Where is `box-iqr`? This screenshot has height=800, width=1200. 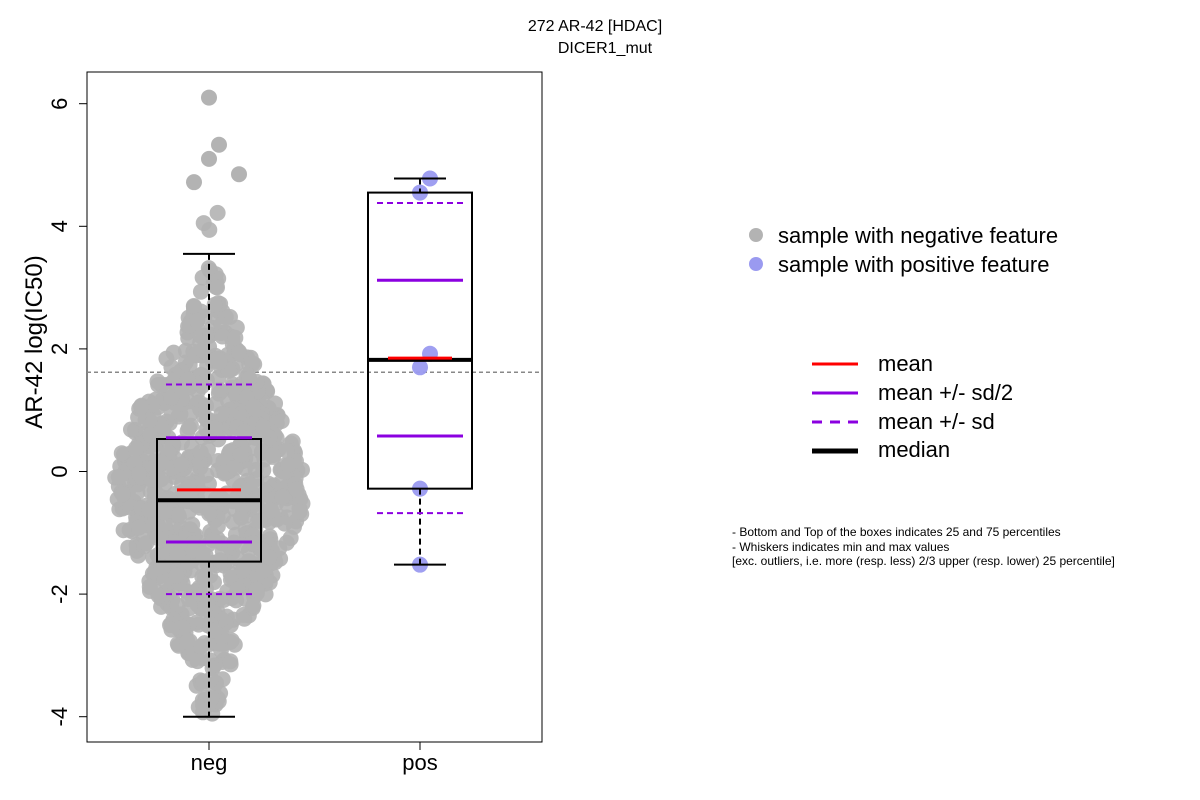 box-iqr is located at coordinates (420, 340).